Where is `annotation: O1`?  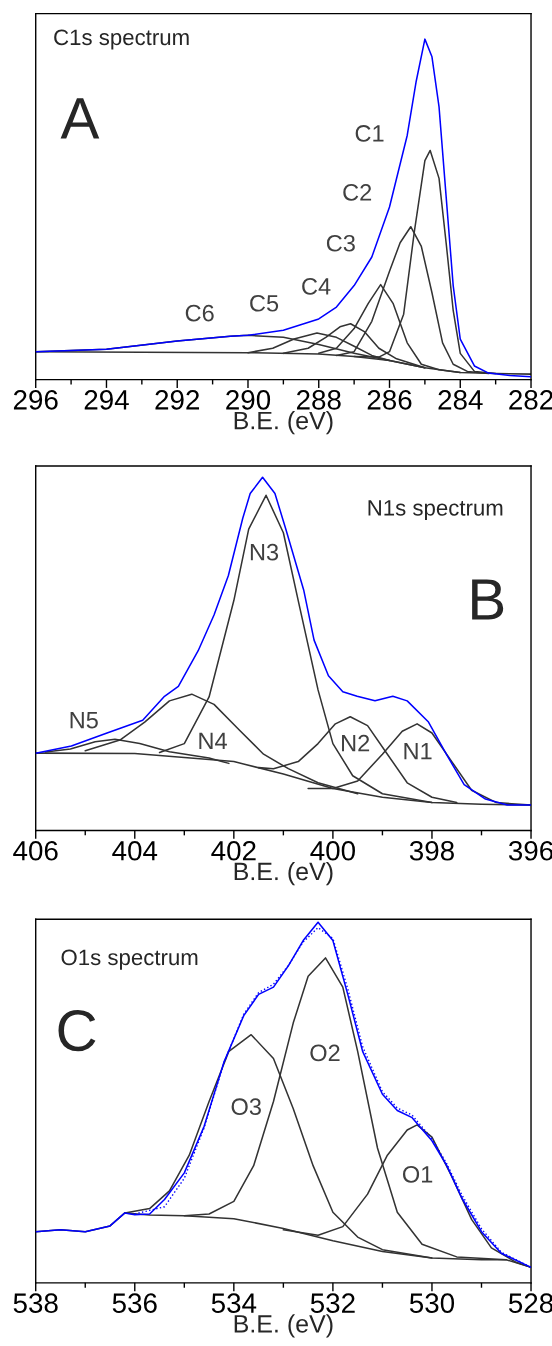 annotation: O1 is located at coordinates (417, 1174).